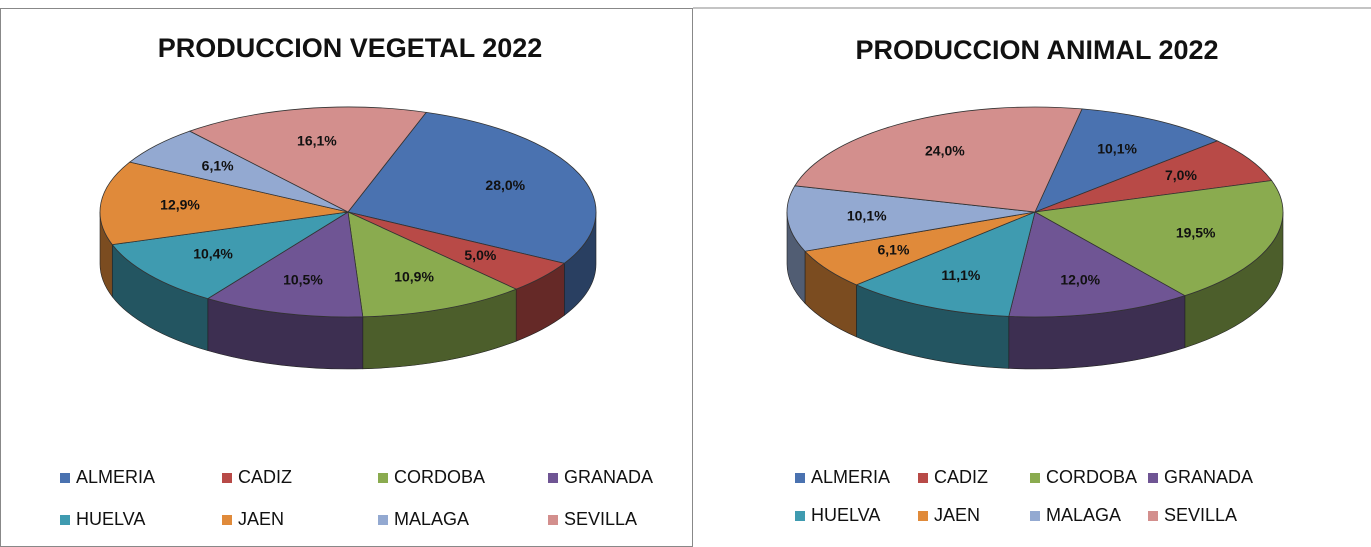  Describe the element at coordinates (1036, 50) in the screenshot. I see `chart-title: PRODUCCION ANIMAL 2022` at that location.